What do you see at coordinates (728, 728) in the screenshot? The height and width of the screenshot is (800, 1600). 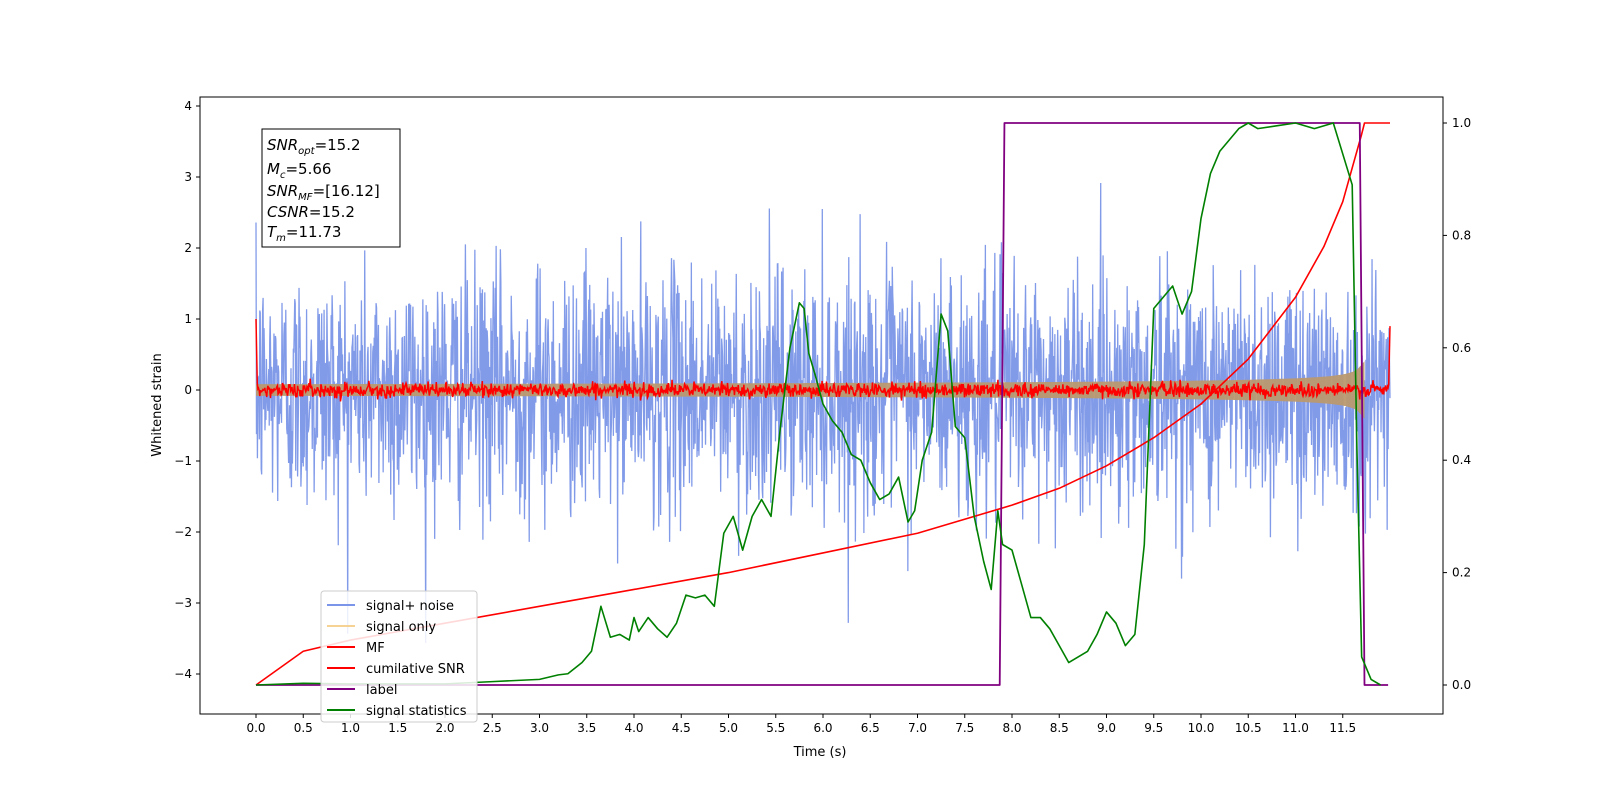 I see `x-tick-label: 5.0` at bounding box center [728, 728].